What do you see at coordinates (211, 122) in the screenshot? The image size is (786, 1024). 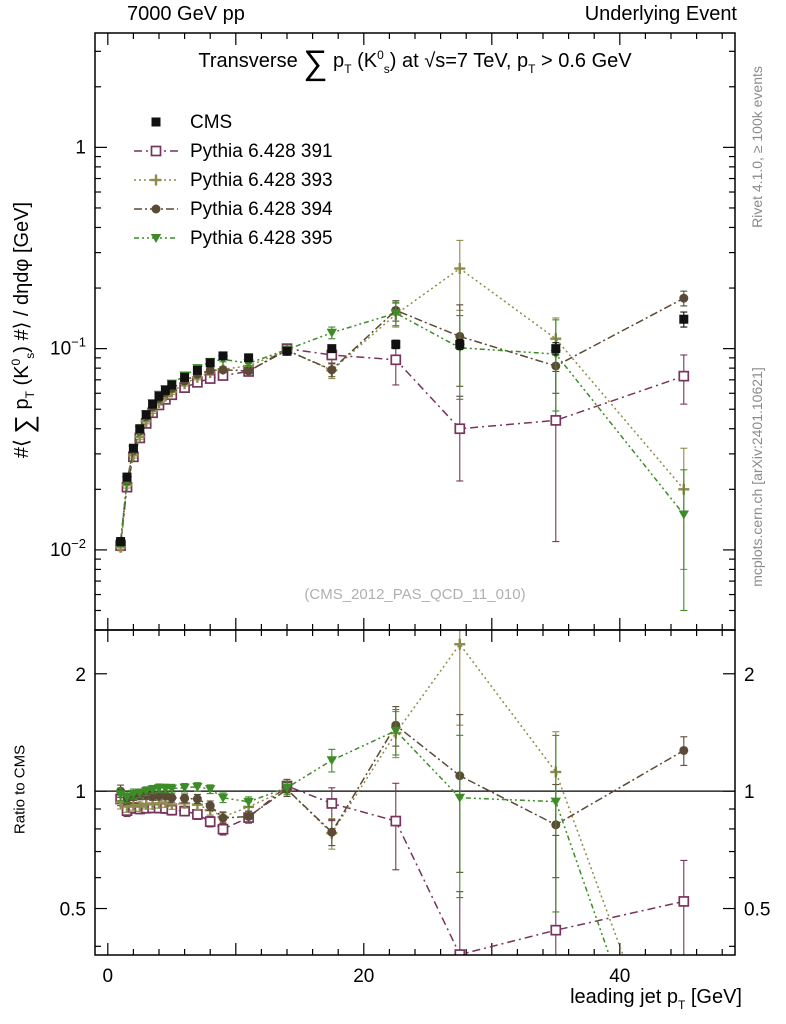 I see `legend-label: CMS` at bounding box center [211, 122].